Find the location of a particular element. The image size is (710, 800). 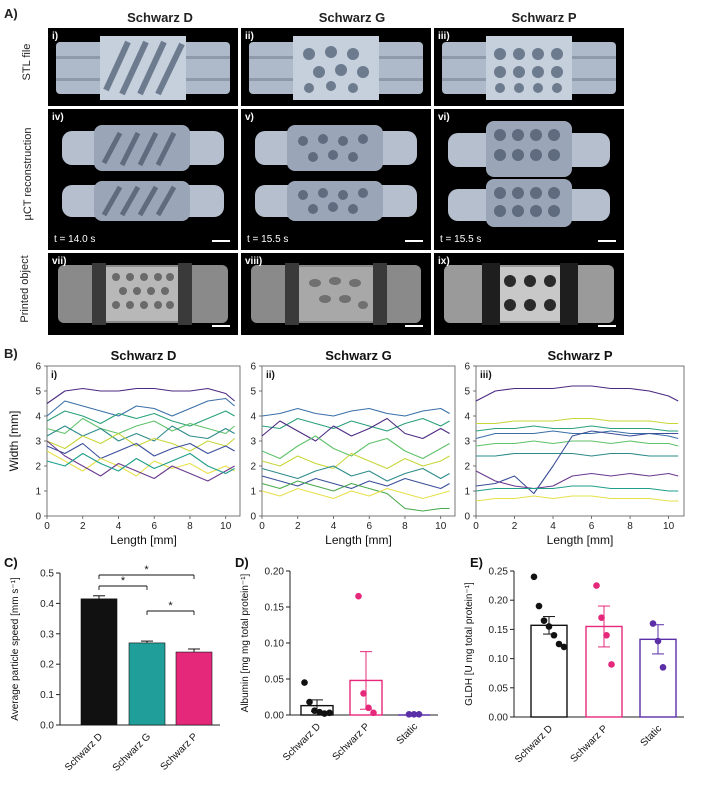

category-label: Static is located at coordinates (407, 733).